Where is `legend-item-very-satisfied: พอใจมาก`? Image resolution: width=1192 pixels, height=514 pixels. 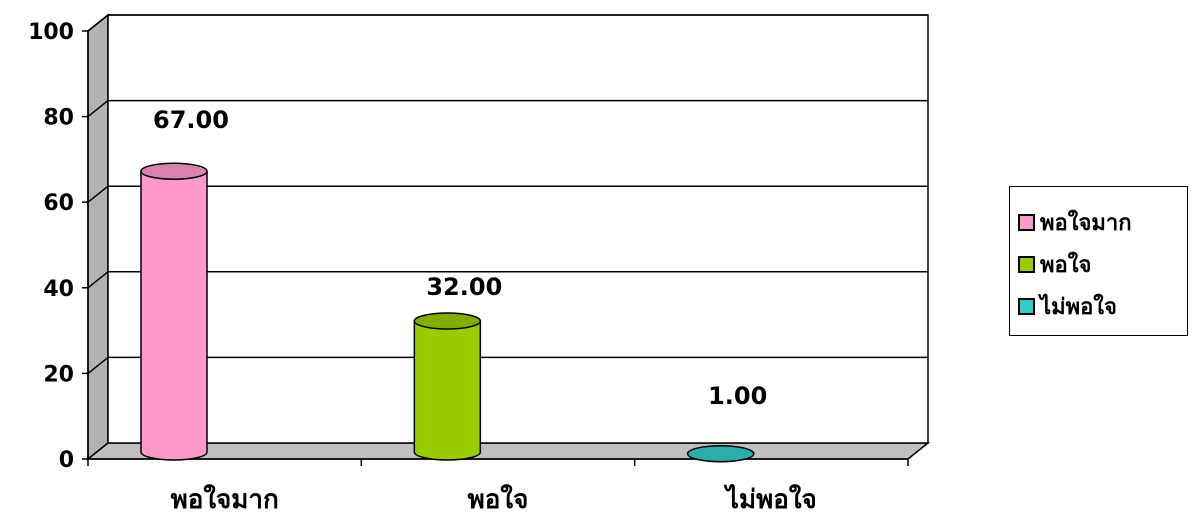 legend-item-very-satisfied: พอใจมาก is located at coordinates (1098, 222).